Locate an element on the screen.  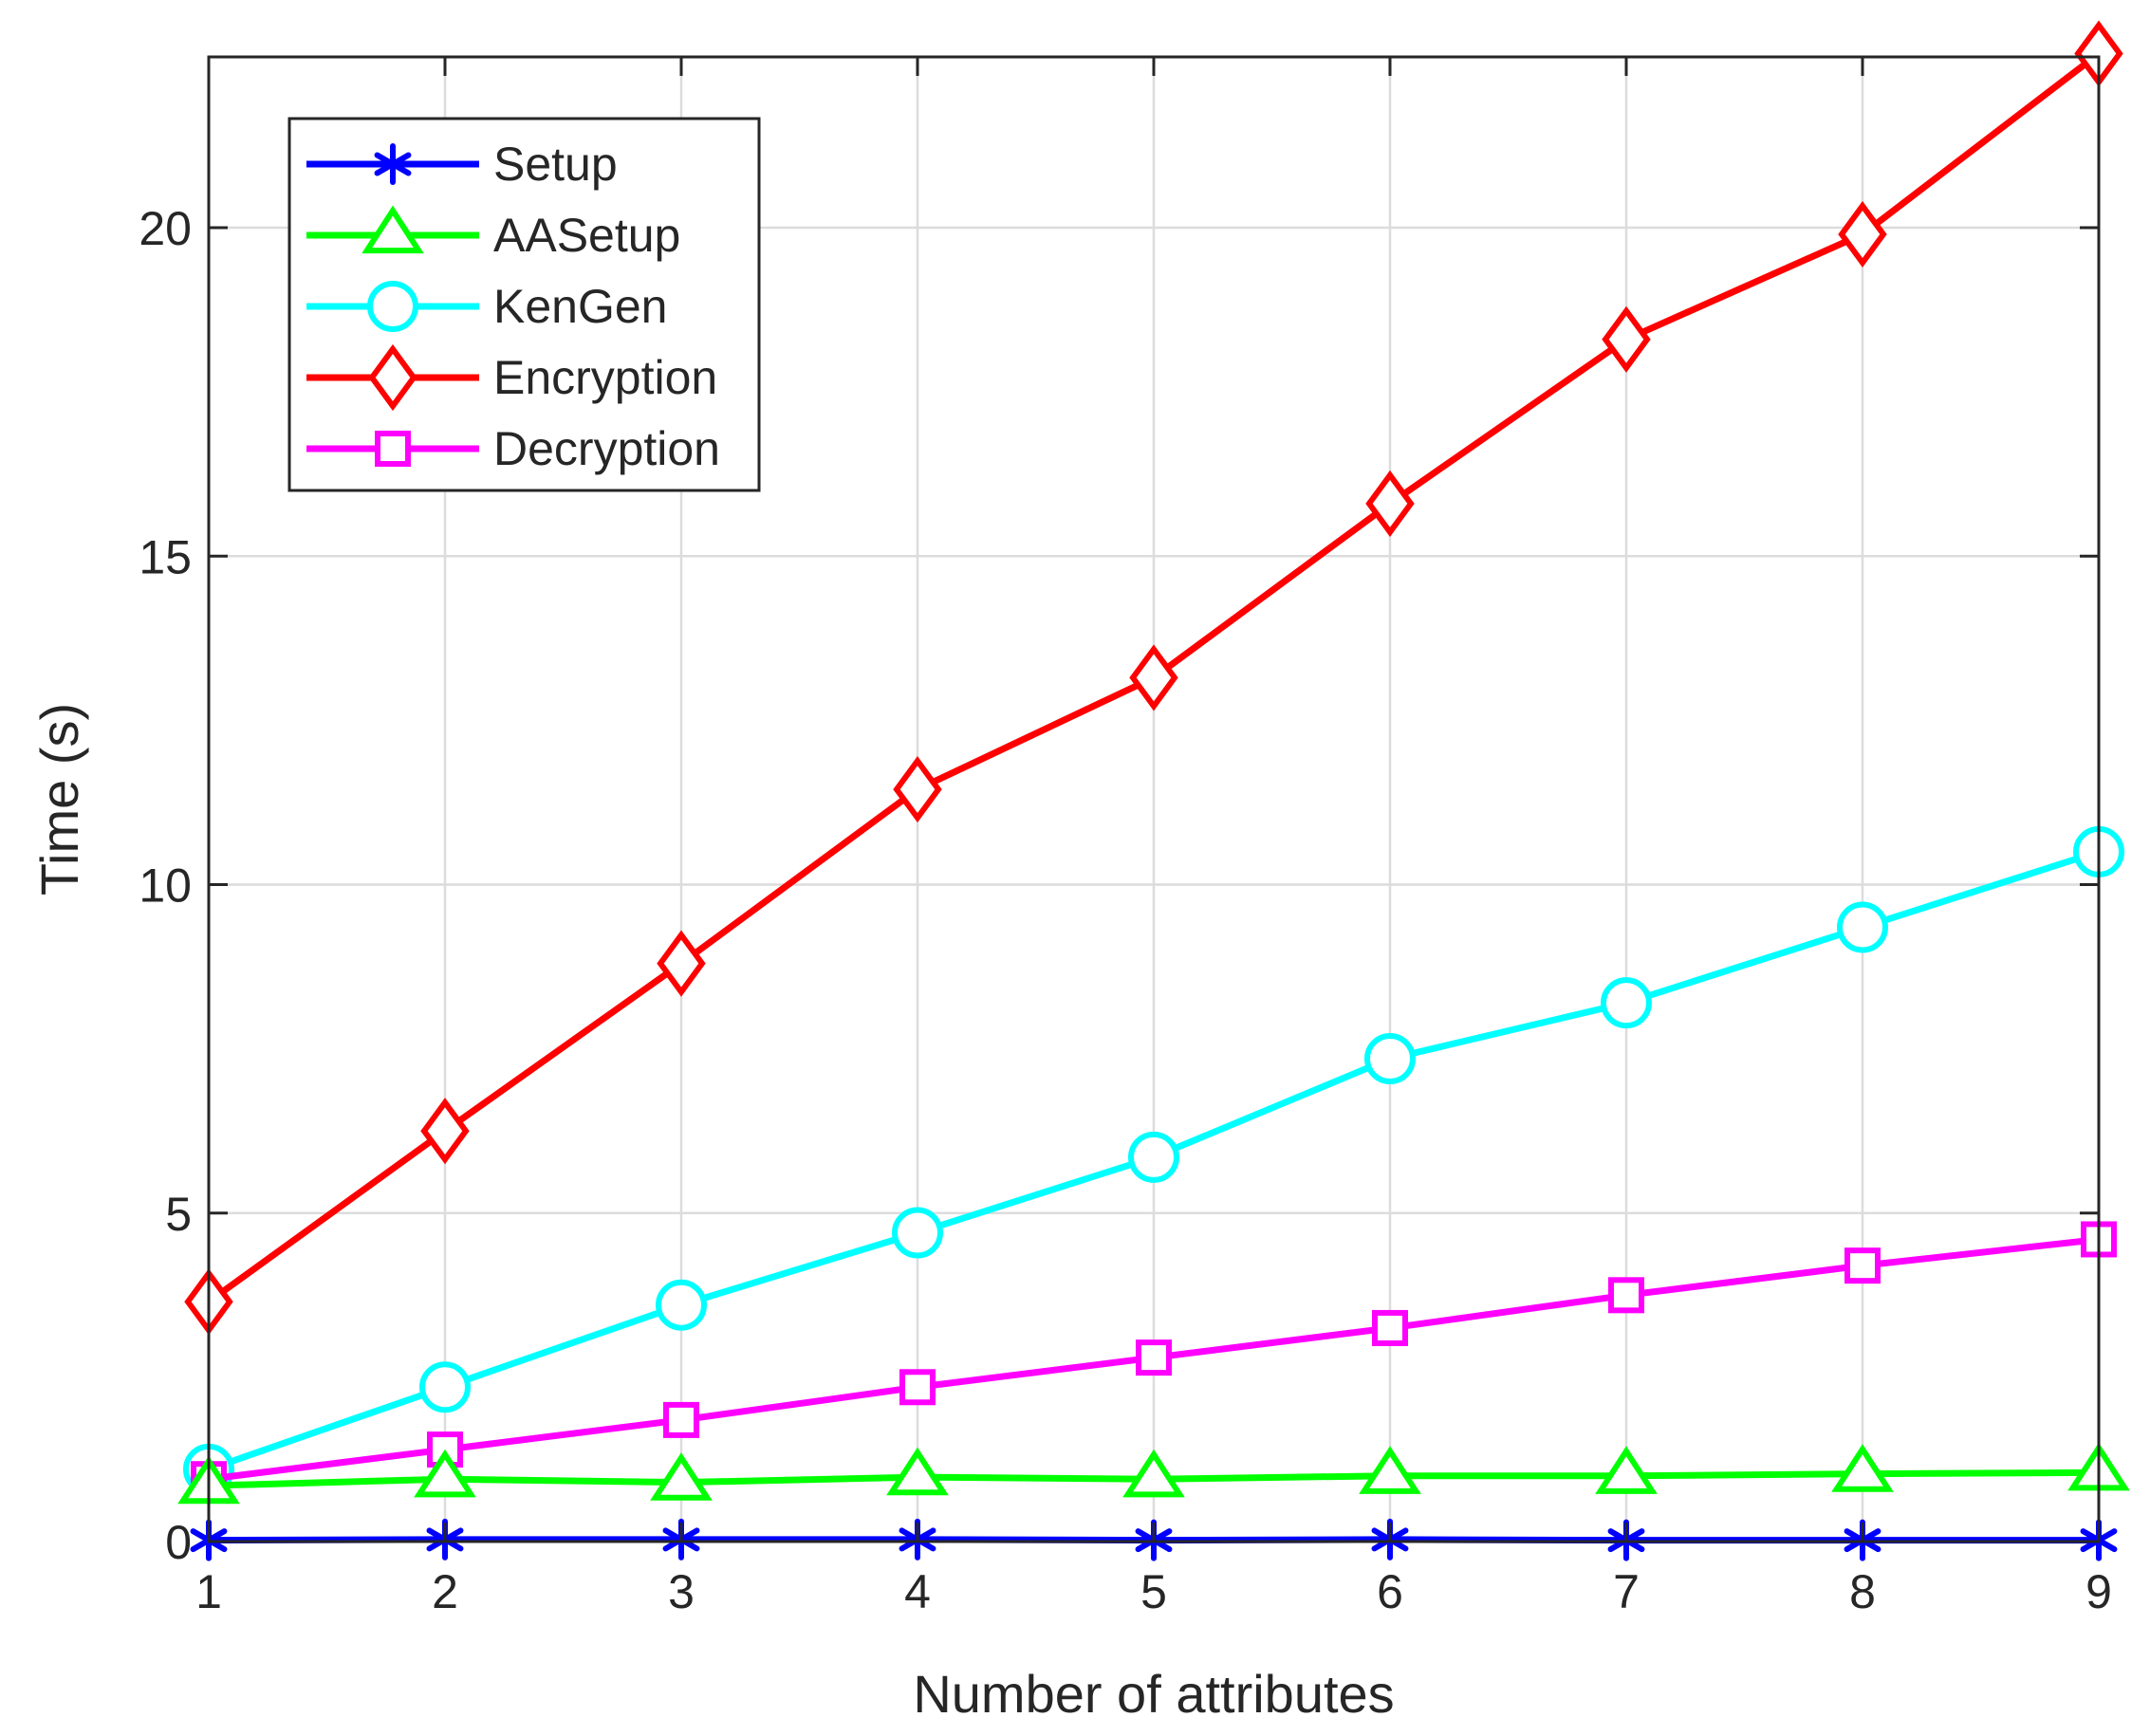
legend-label: Setup is located at coordinates (555, 164).